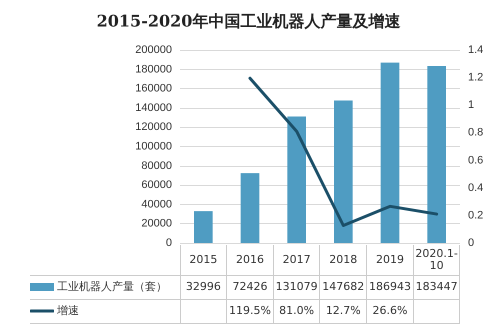 This screenshot has height=327, width=497. I want to click on data-label: 119.5%, so click(250, 311).